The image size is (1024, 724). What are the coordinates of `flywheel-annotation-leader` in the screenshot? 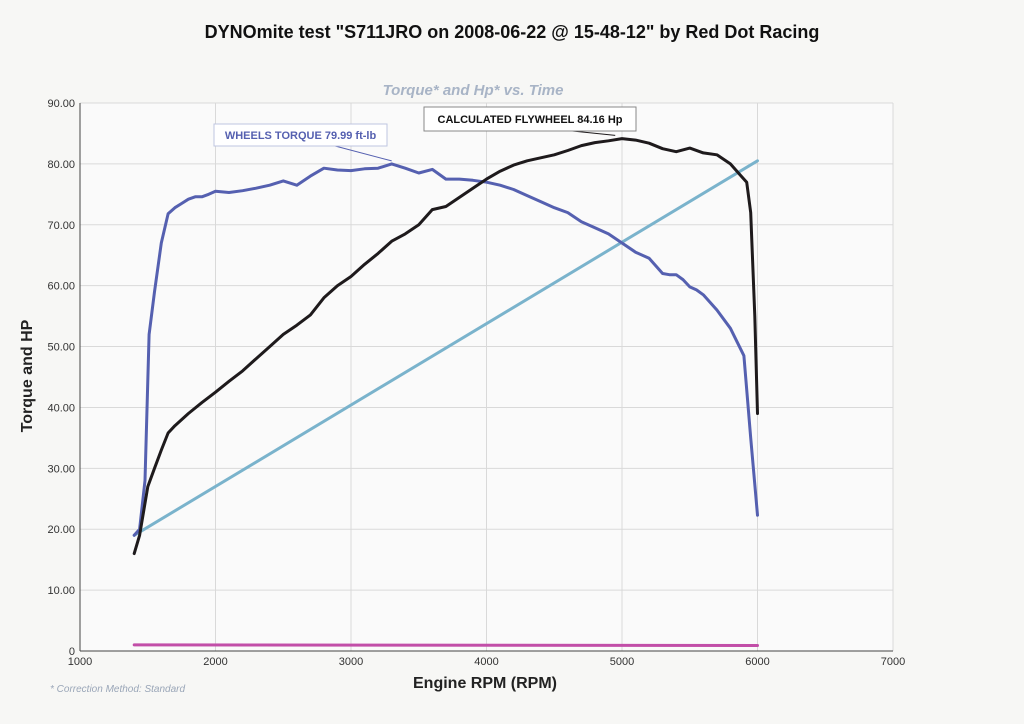 It's located at (594, 133).